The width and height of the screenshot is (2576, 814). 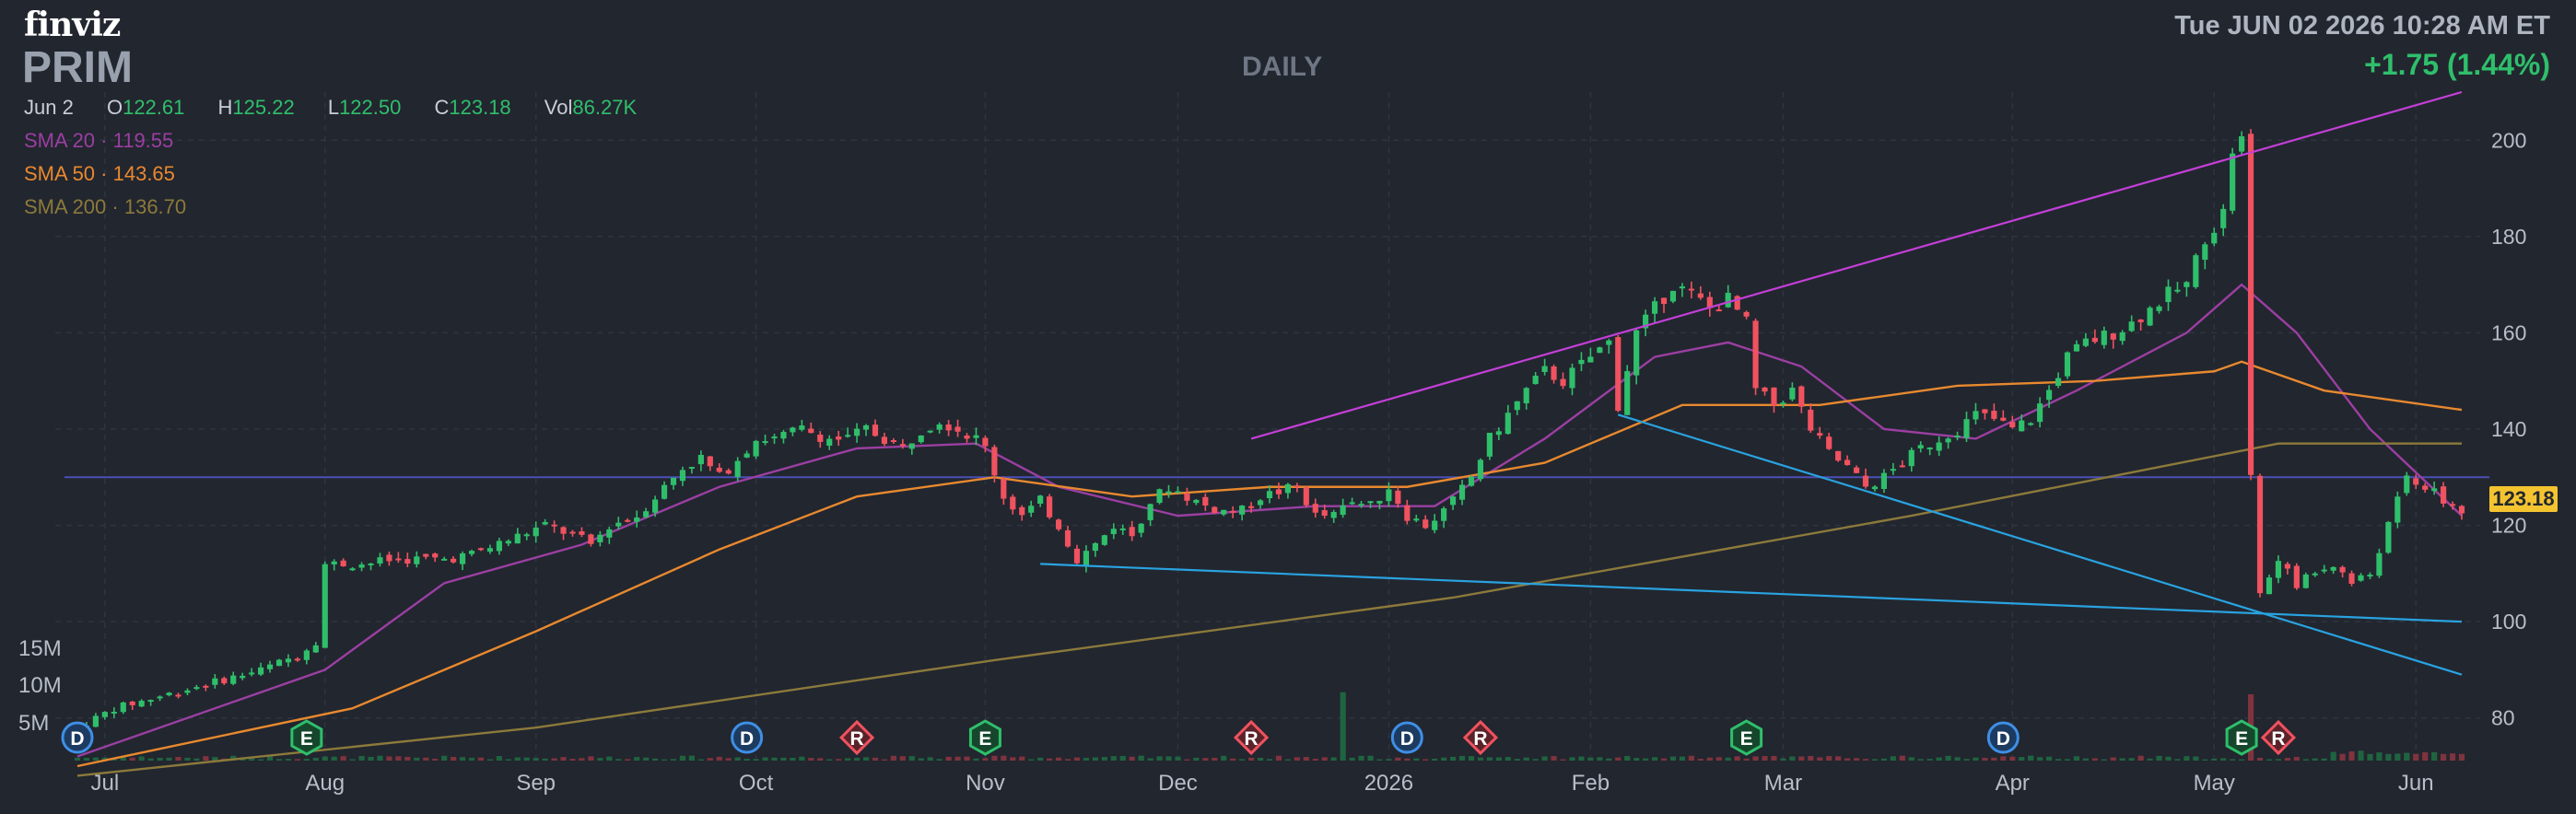 I want to click on sma50-legend: SMA 50 · 143.65, so click(x=99, y=173).